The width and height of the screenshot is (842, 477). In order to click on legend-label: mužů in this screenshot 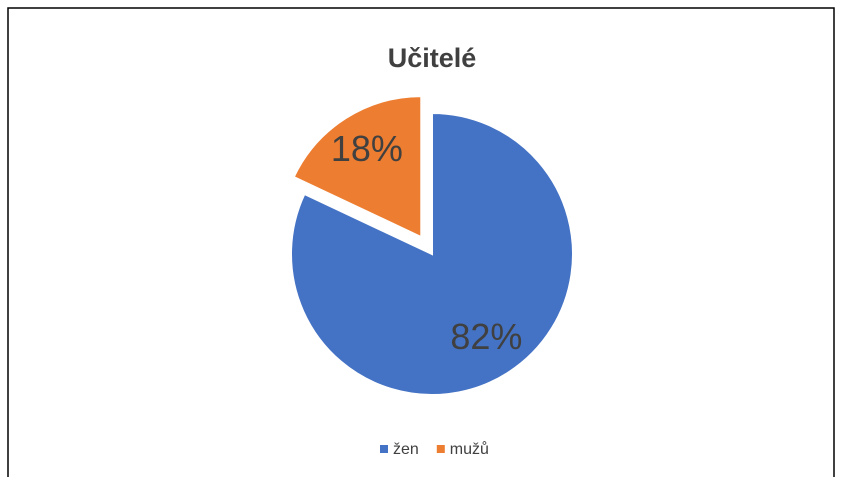, I will do `click(469, 449)`.